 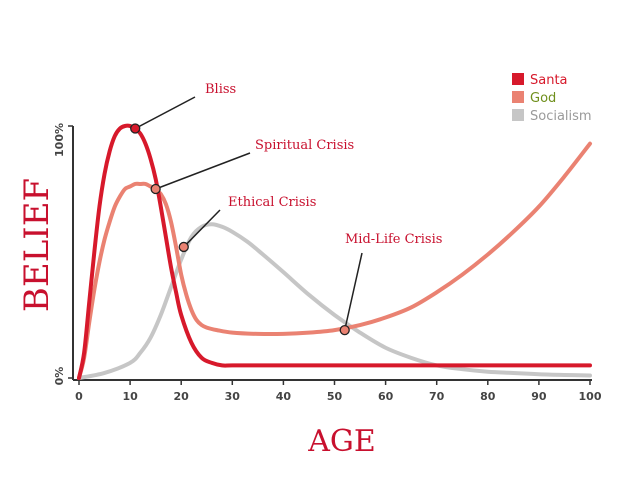 What do you see at coordinates (488, 396) in the screenshot?
I see `x-tick-label: 80` at bounding box center [488, 396].